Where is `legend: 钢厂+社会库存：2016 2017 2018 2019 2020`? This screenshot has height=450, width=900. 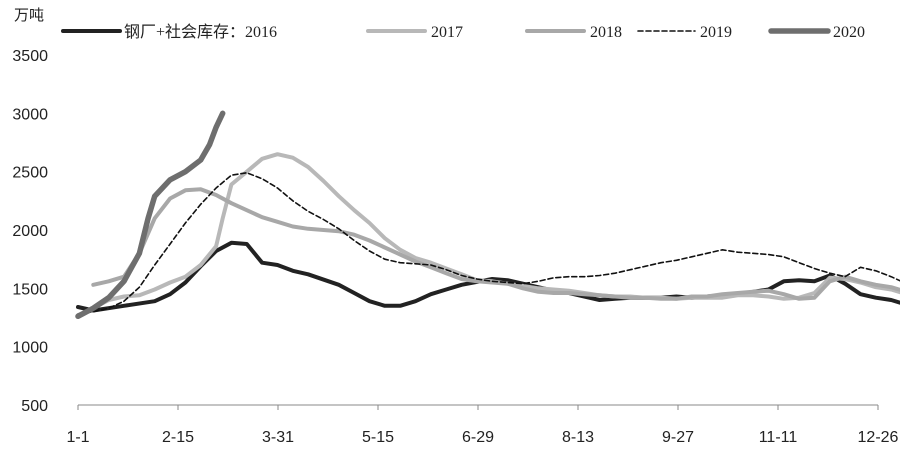
legend: 钢厂+社会库存：2016 2017 2018 2019 2020 is located at coordinates (463, 32).